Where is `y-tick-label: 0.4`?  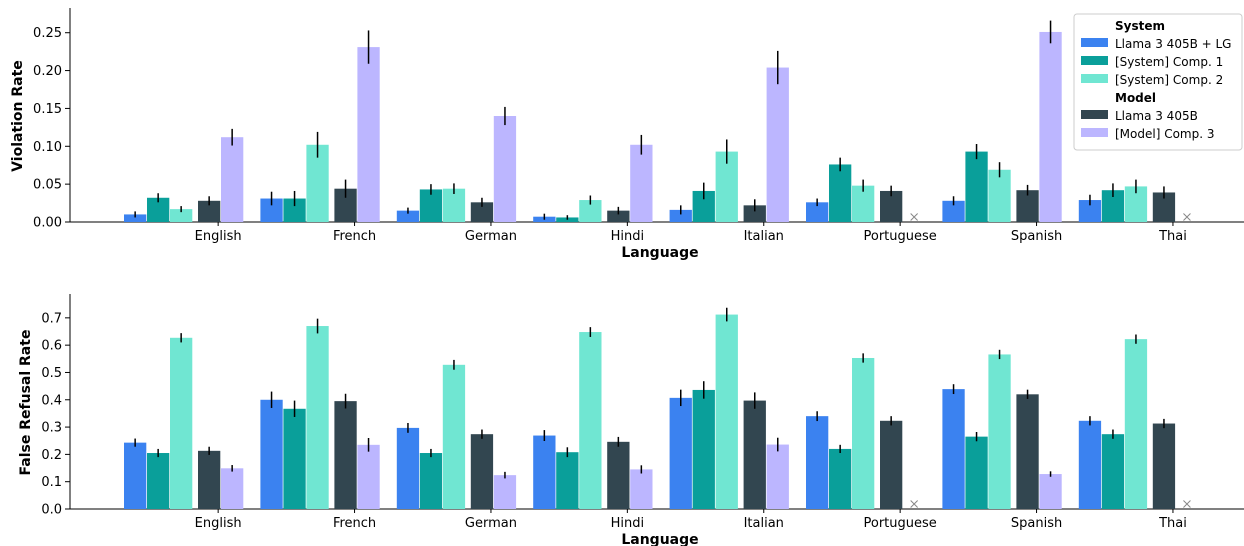
y-tick-label: 0.4 is located at coordinates (51, 400).